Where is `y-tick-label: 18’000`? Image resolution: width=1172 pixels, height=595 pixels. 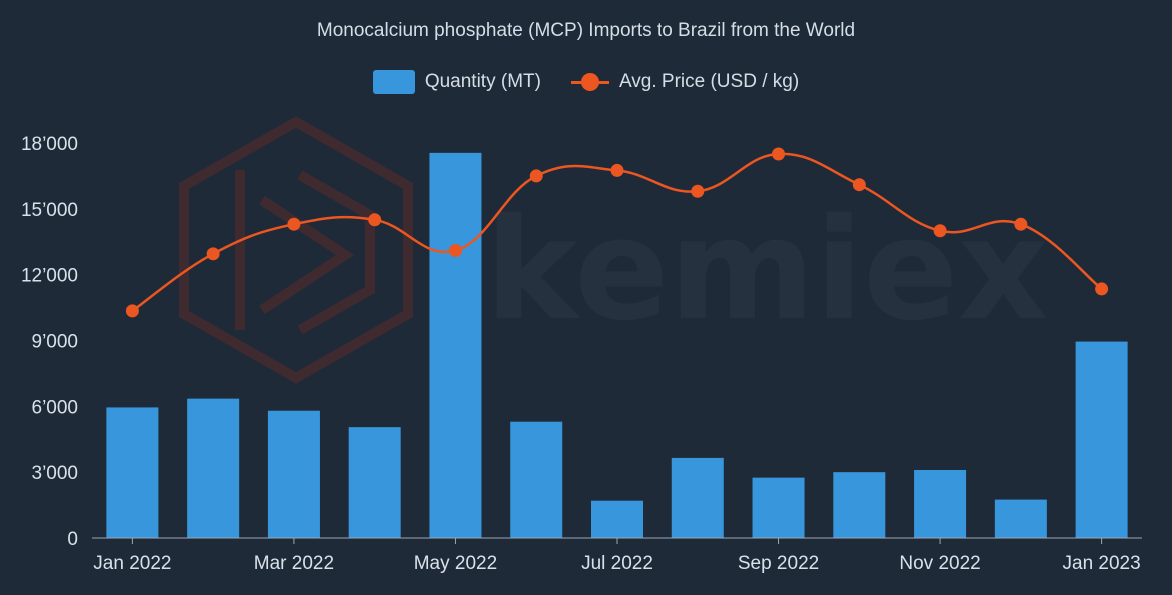 y-tick-label: 18’000 is located at coordinates (49, 144).